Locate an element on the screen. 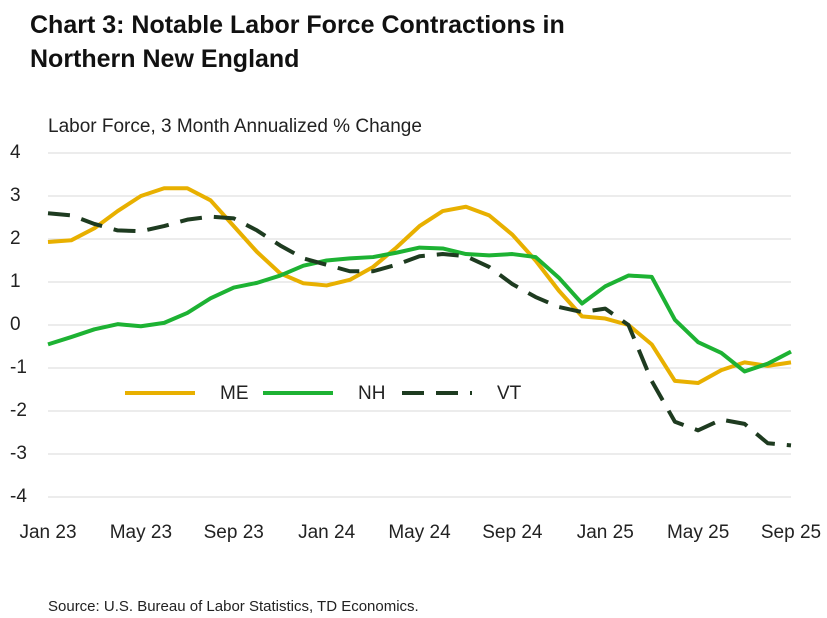 The image size is (827, 618). y-tick-label: 2 is located at coordinates (15, 238).